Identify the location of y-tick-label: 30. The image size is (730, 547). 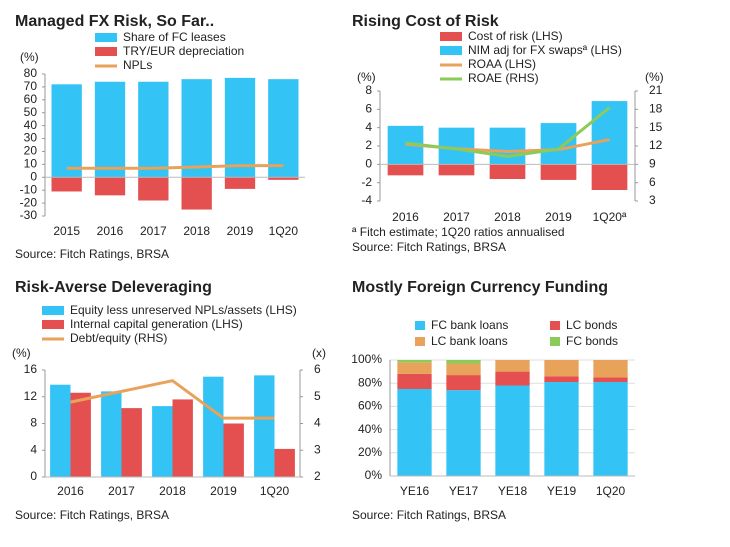
(31, 138).